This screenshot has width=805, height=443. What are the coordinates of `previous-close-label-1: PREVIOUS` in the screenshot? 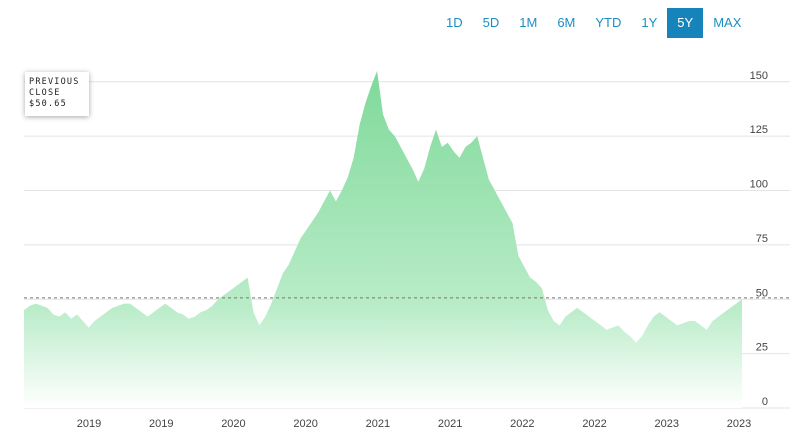 It's located at (54, 82).